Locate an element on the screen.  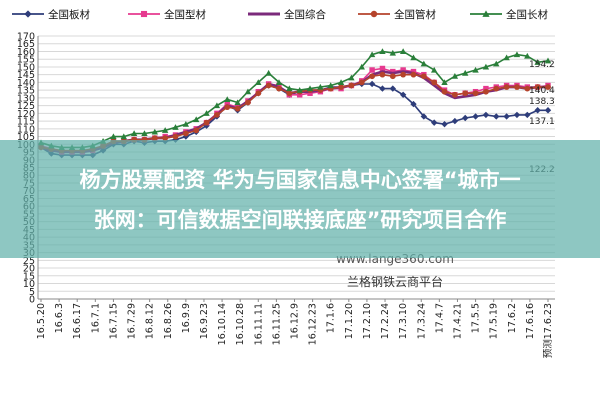
x-tick-label: 17.4.7 is located at coordinates (439, 318).